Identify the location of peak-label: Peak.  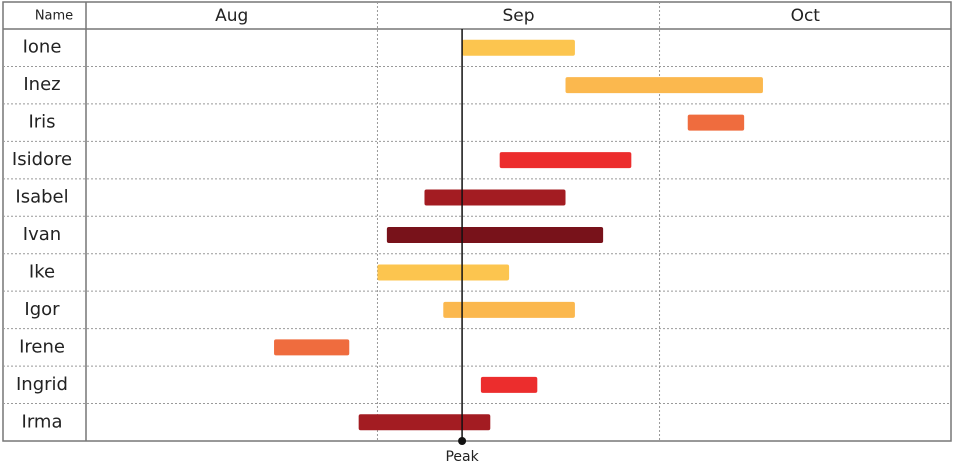
(462, 456).